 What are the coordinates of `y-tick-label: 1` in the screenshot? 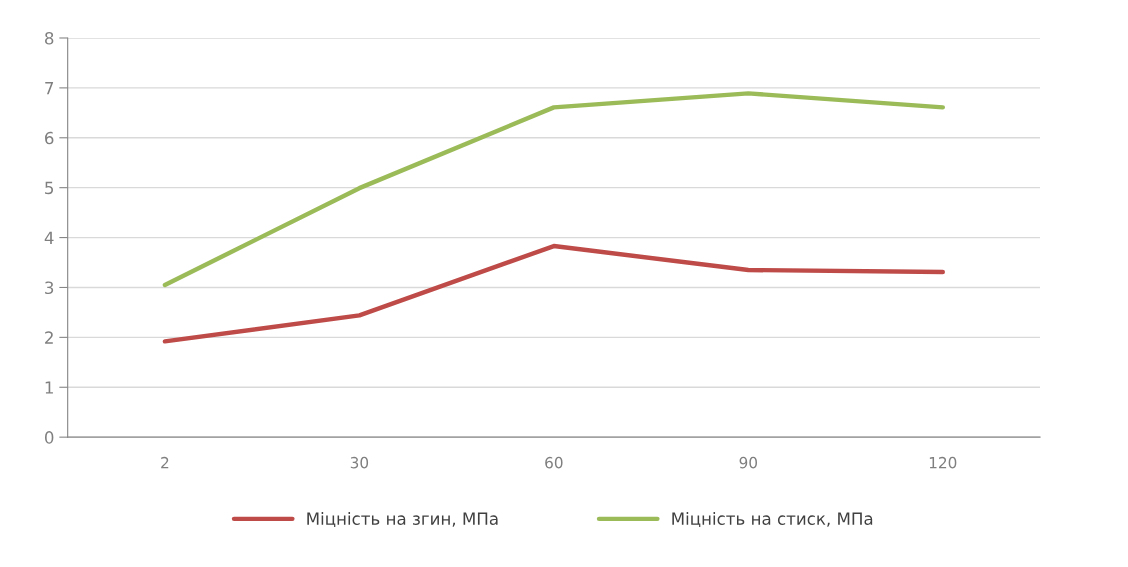 It's located at (49, 387).